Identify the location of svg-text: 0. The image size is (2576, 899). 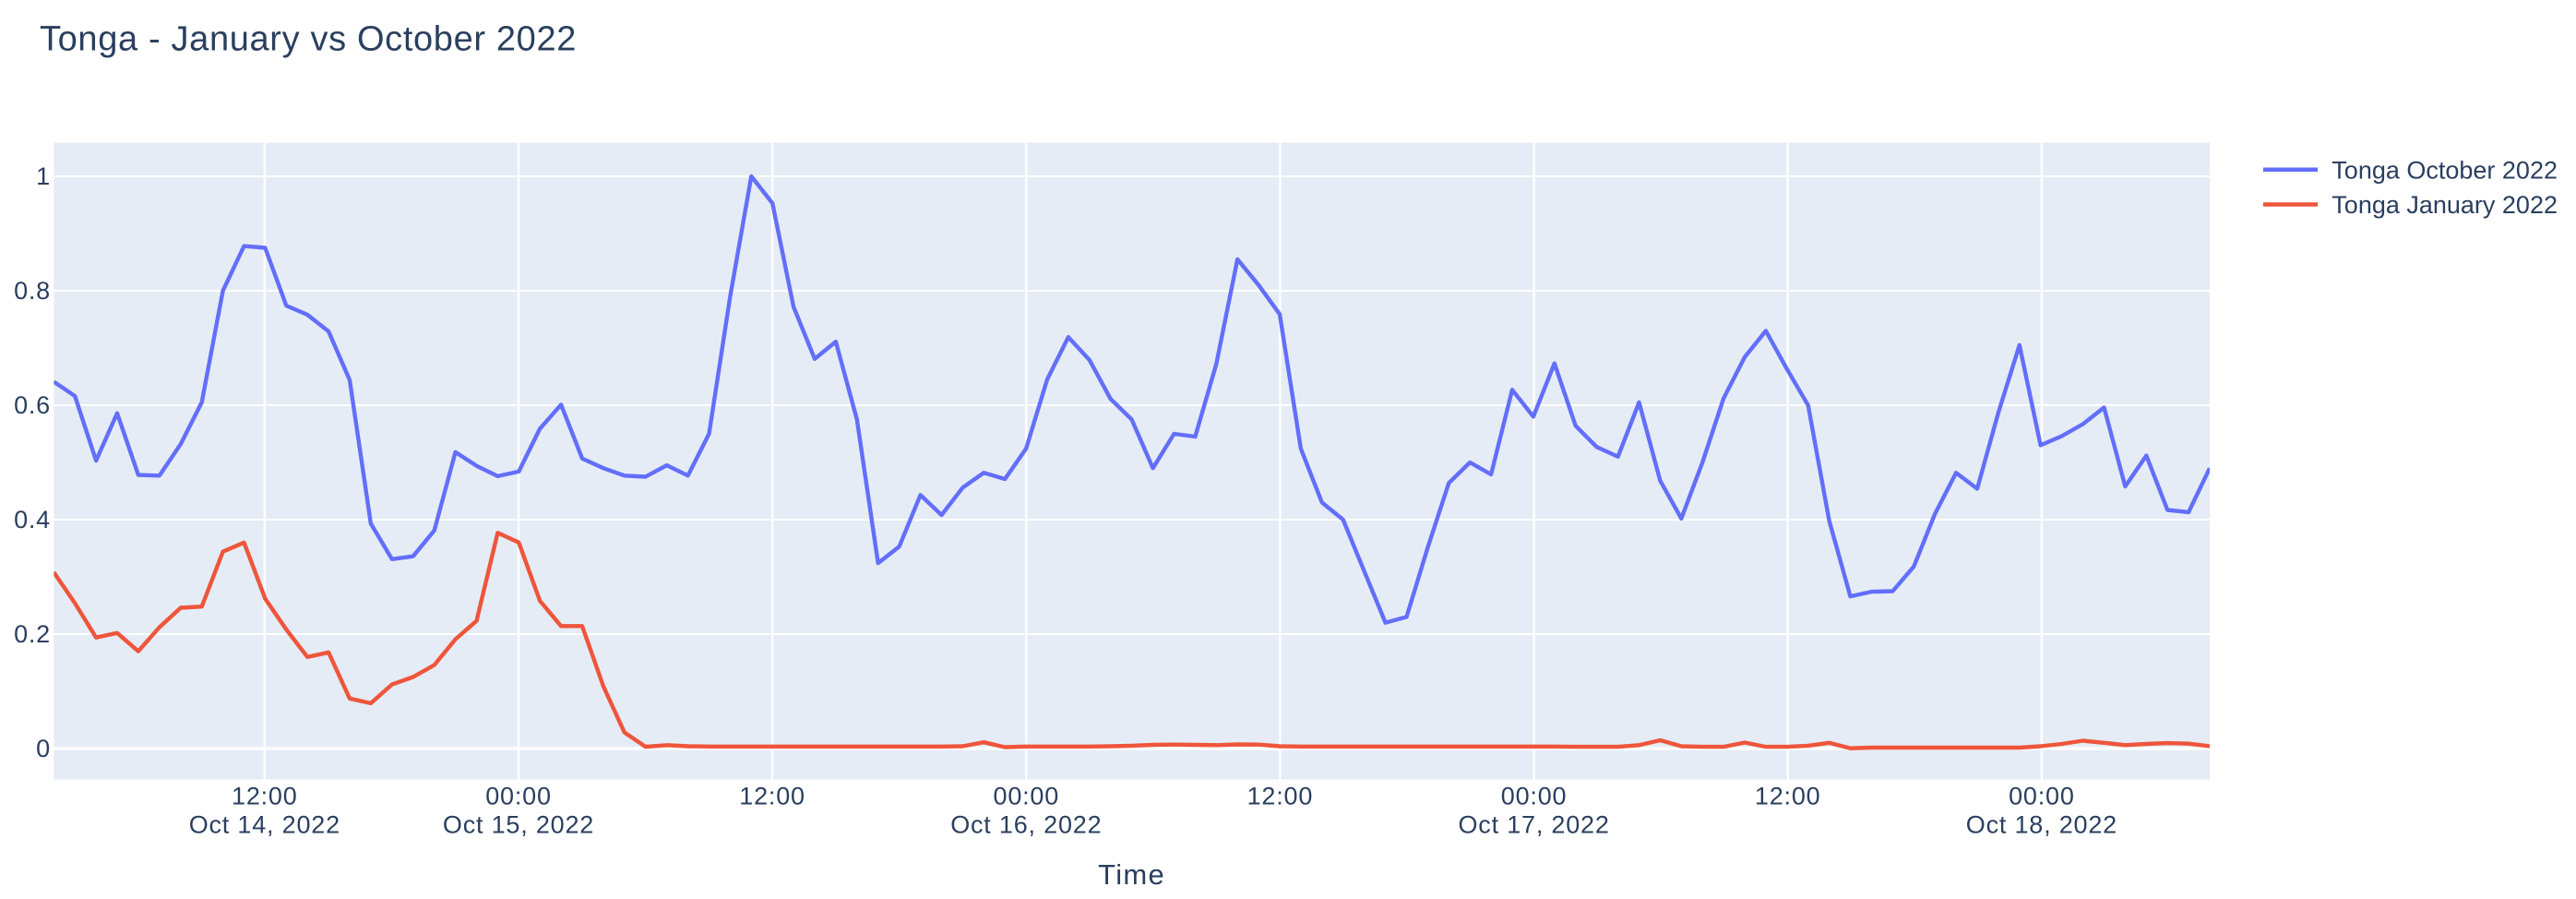
(43, 748).